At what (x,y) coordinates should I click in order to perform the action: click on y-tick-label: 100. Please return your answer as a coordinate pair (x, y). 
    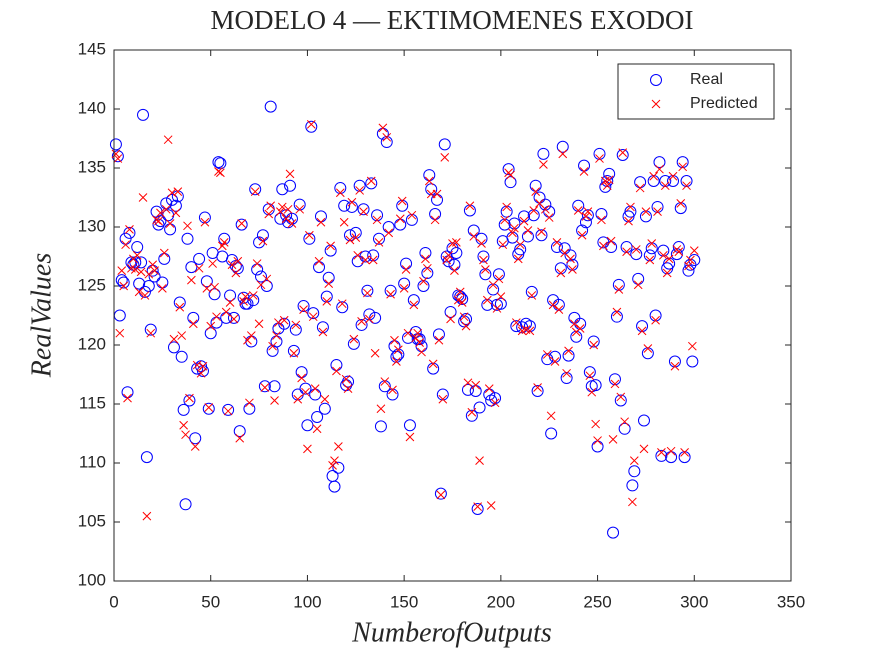
    Looking at the image, I should click on (92, 579).